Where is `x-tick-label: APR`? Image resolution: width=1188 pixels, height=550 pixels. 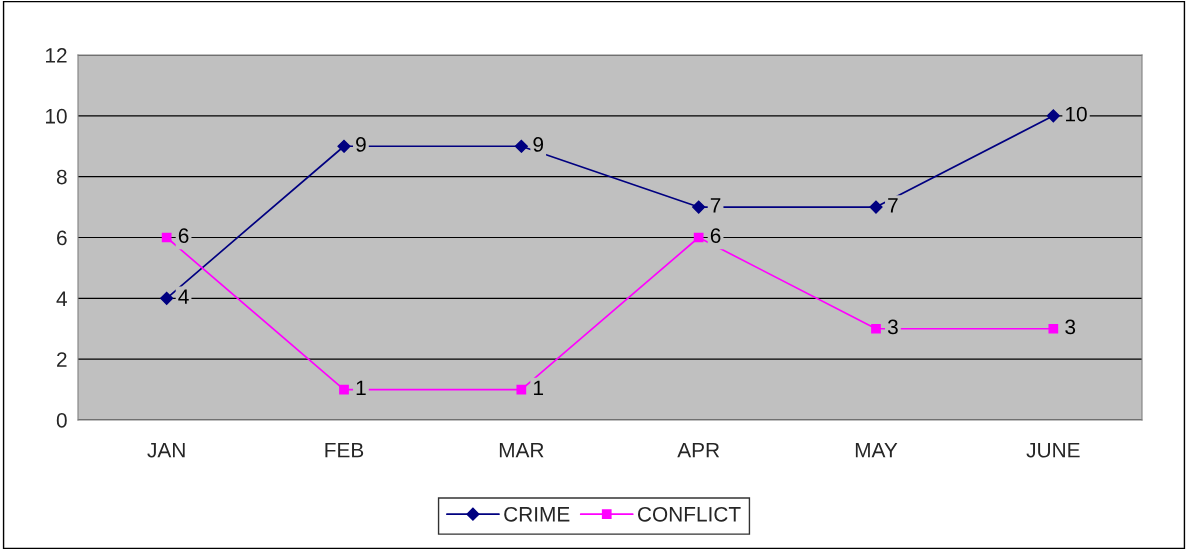 x-tick-label: APR is located at coordinates (698, 450).